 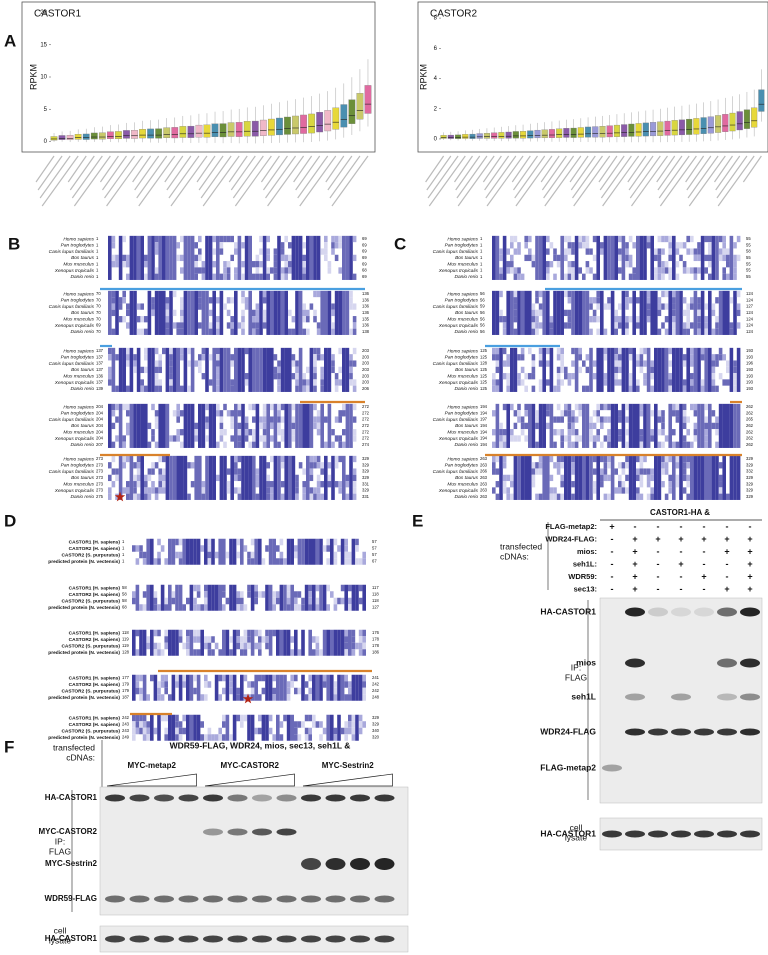 I want to click on plot-frame, so click(x=592, y=77).